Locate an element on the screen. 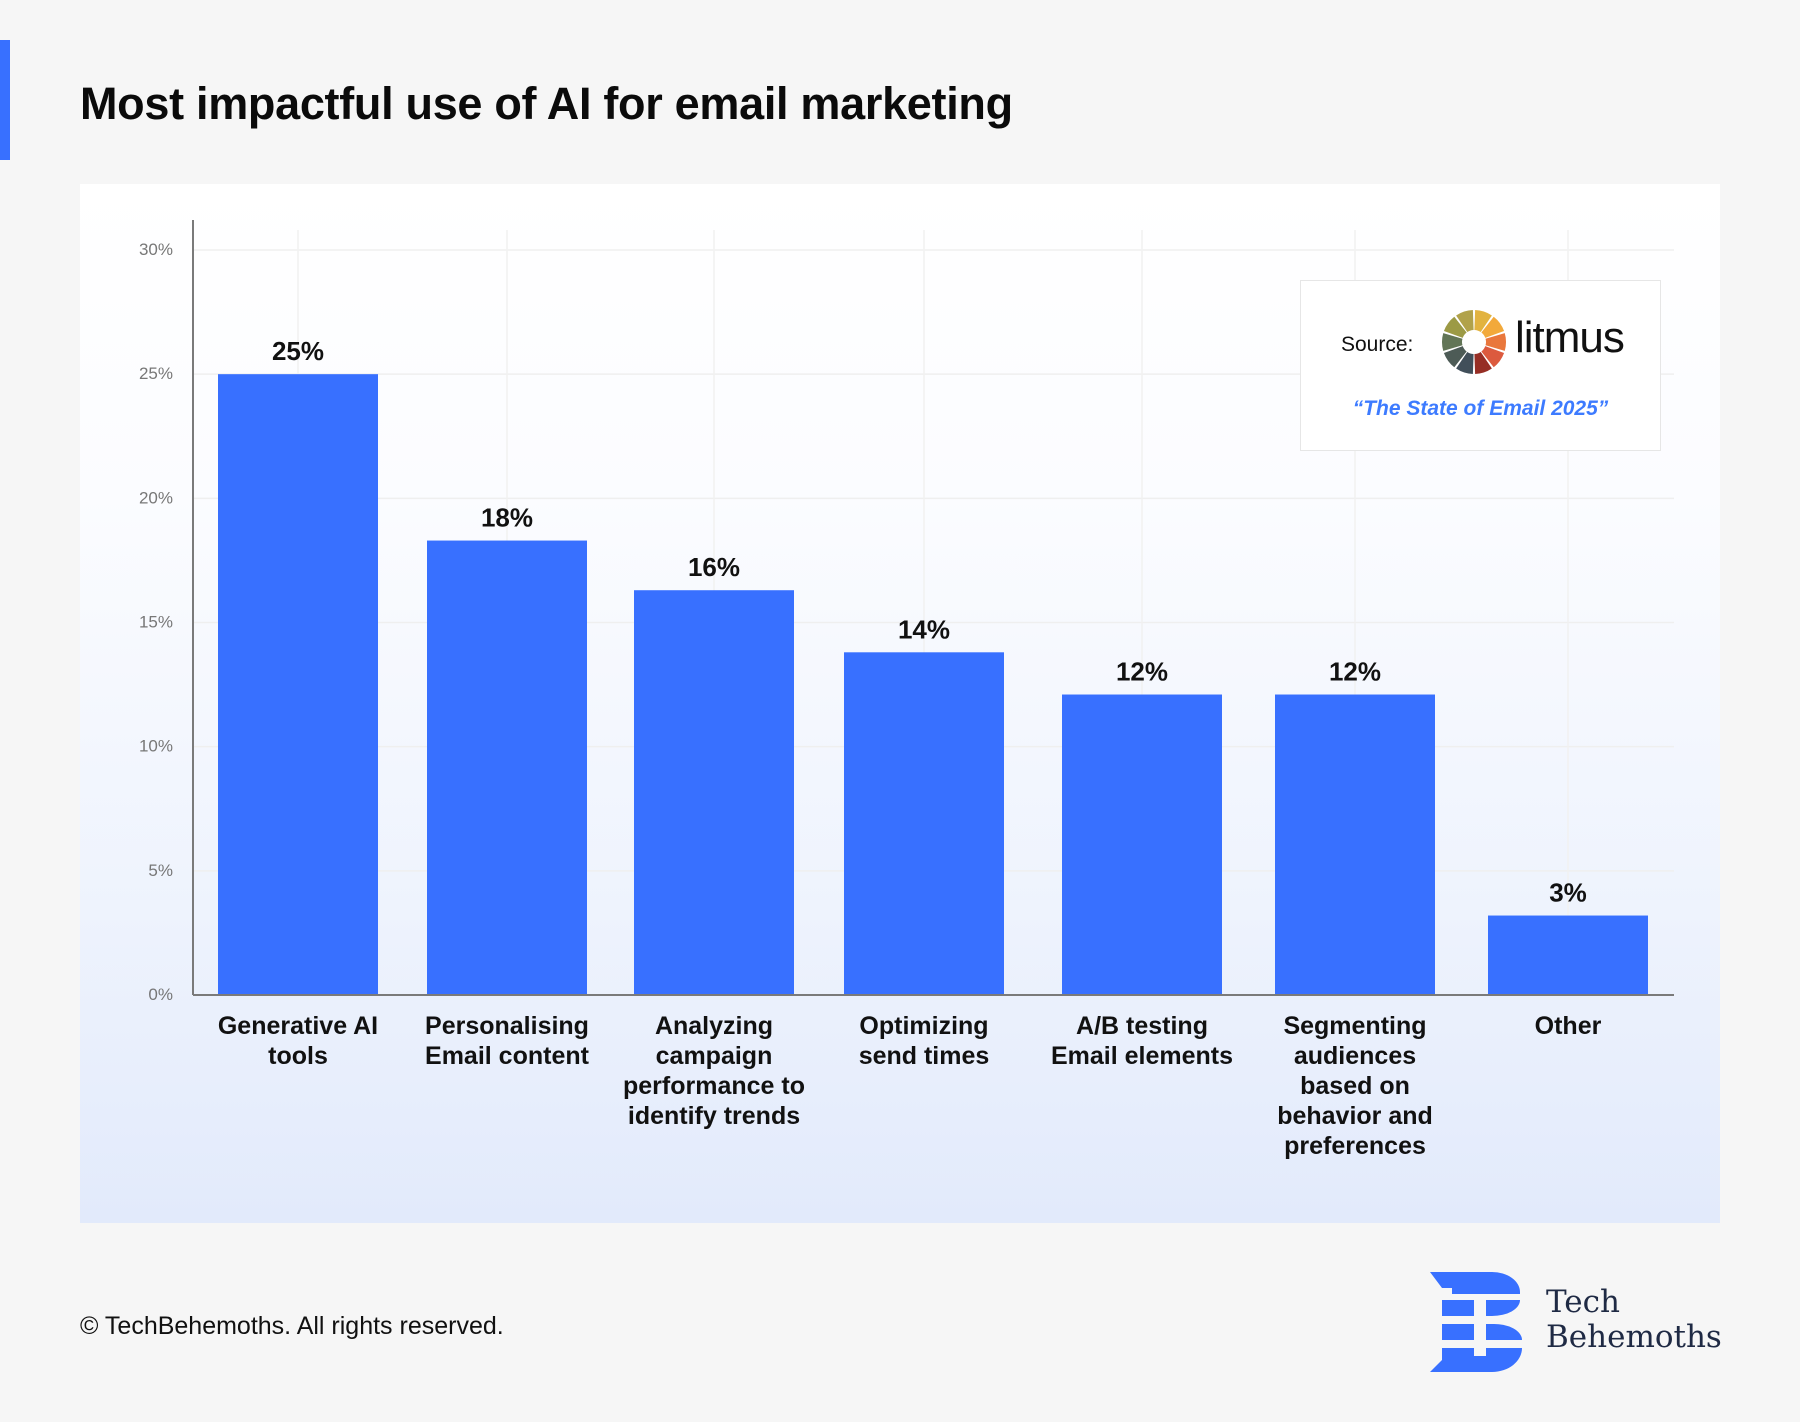 This screenshot has width=1800, height=1422. x-category-label: audiences is located at coordinates (1355, 1056).